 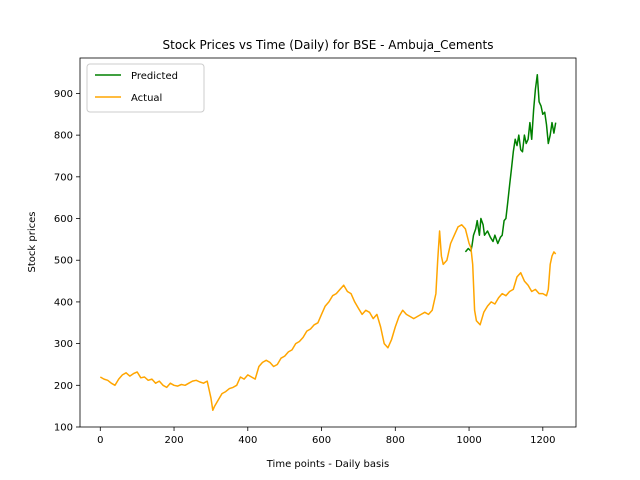 What do you see at coordinates (63, 136) in the screenshot?
I see `y-tick-label: 800` at bounding box center [63, 136].